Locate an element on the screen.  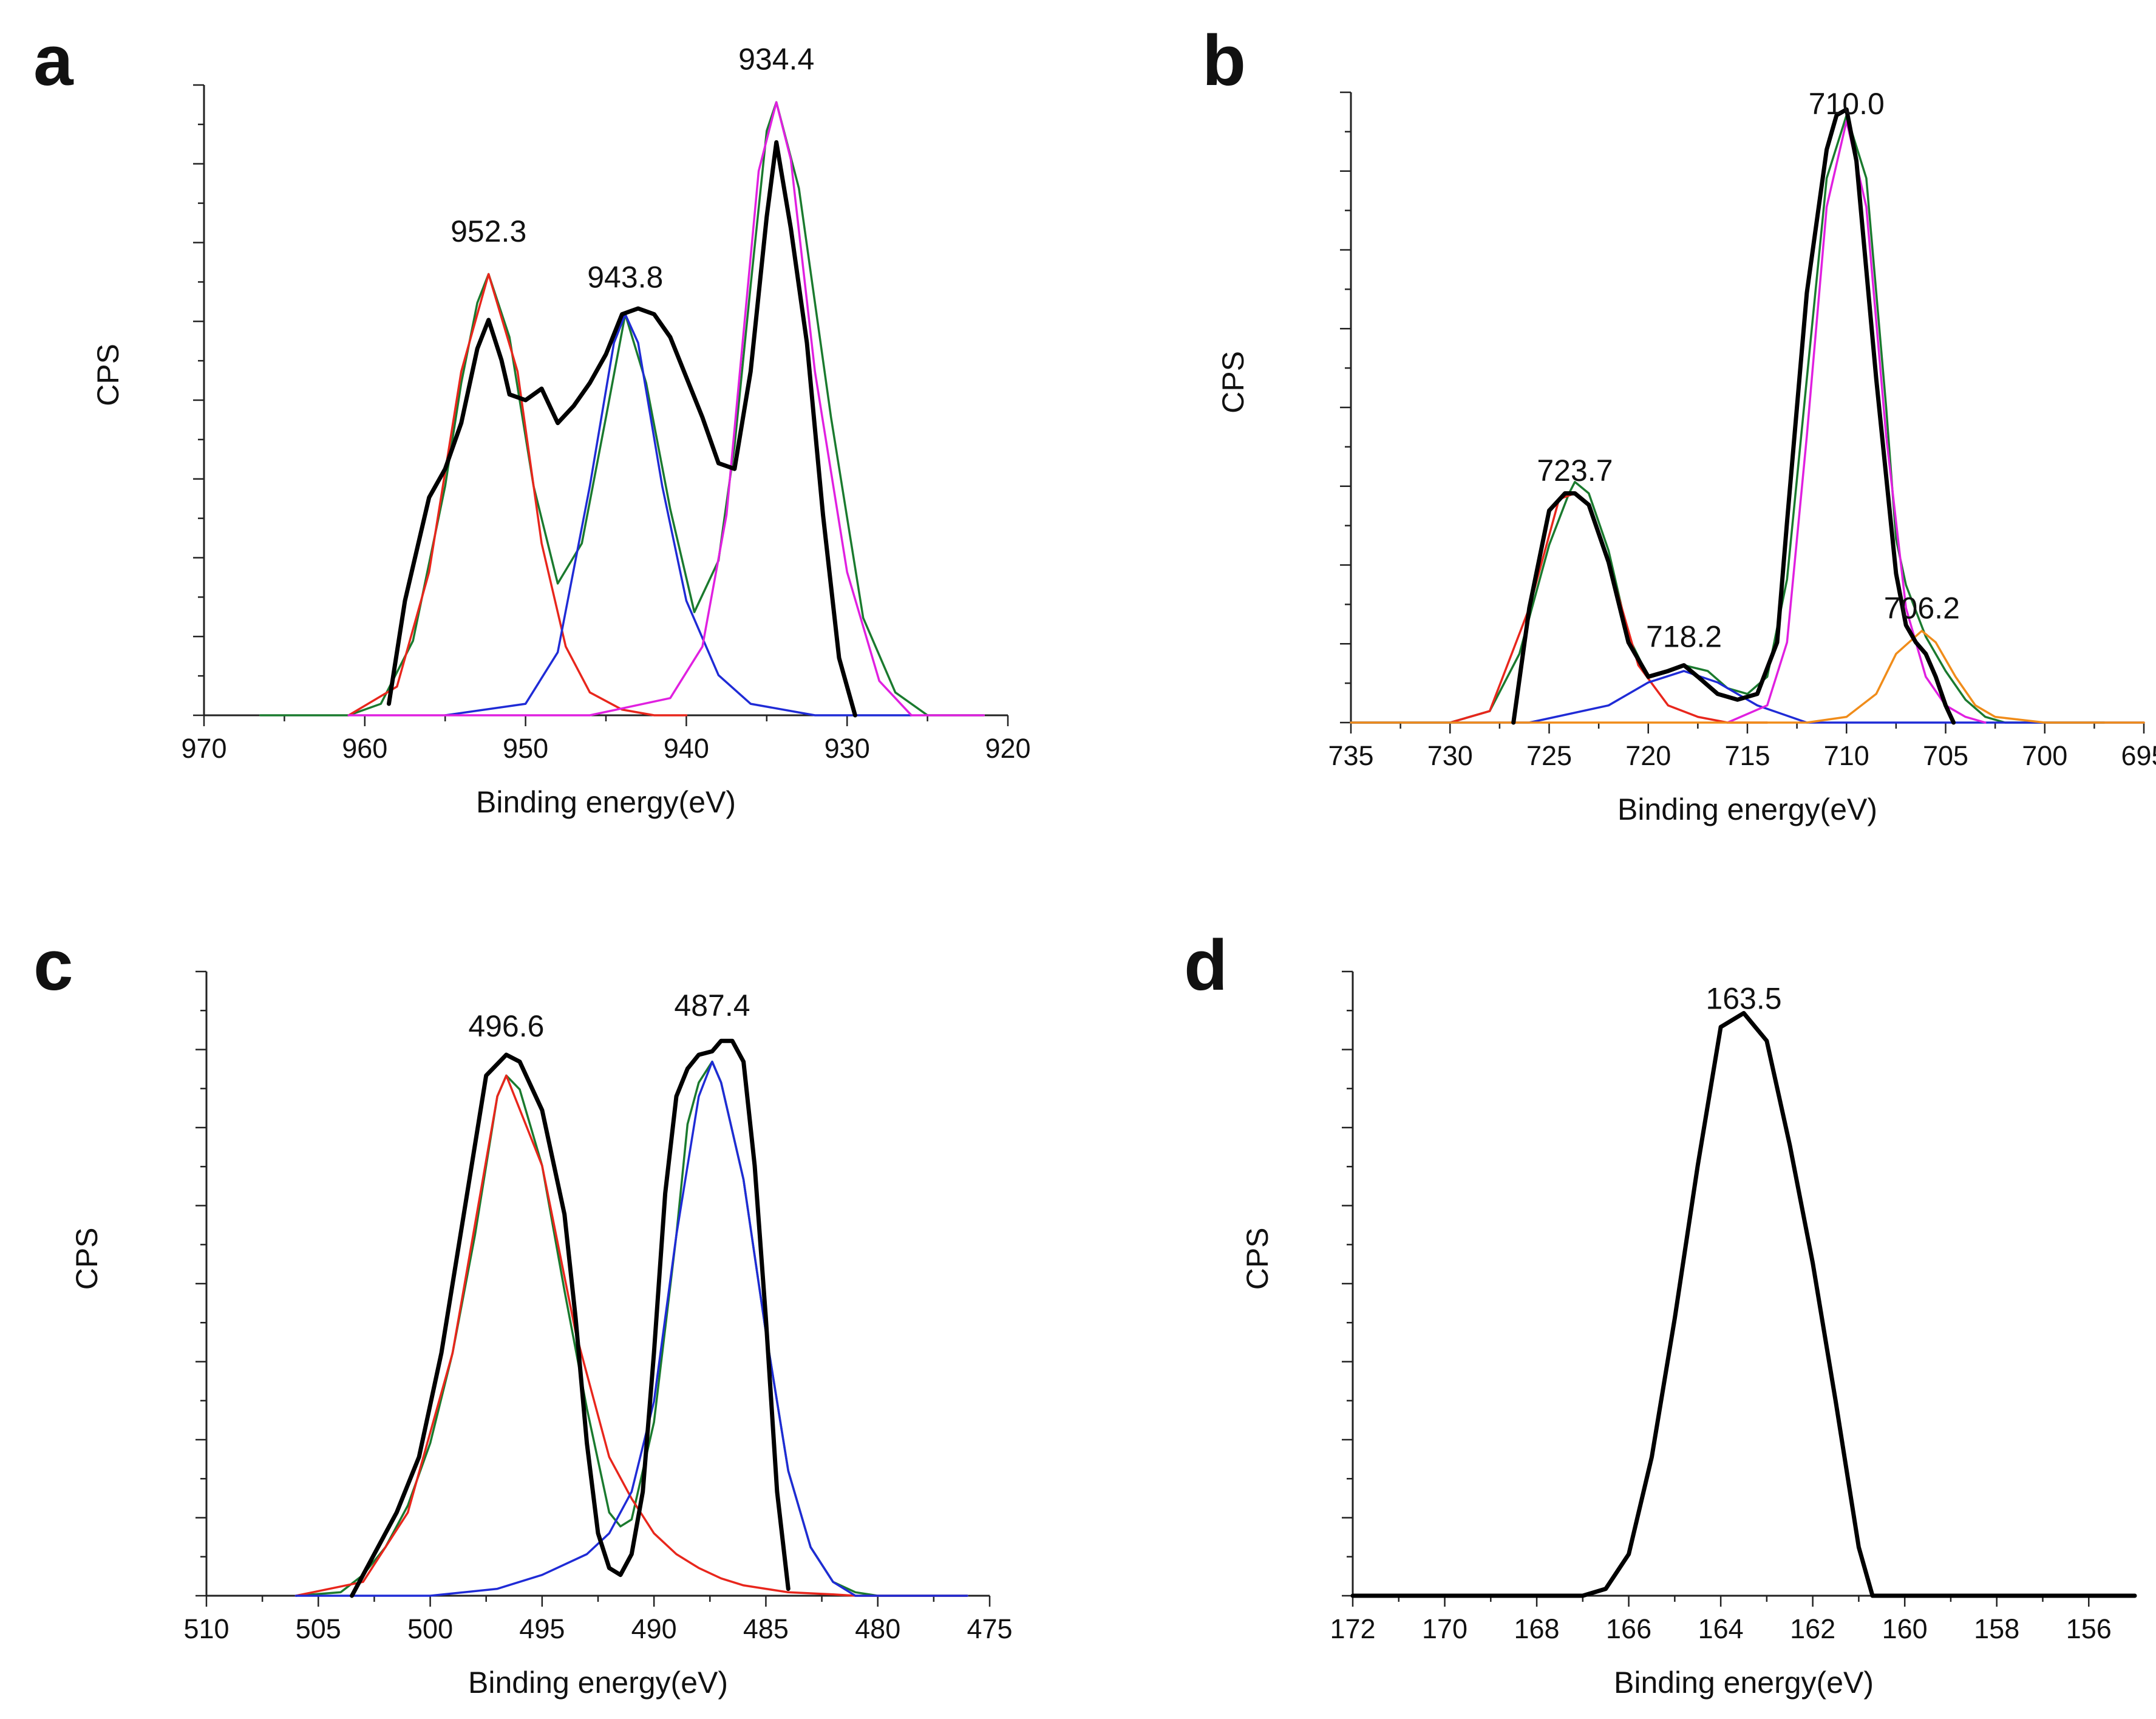
peak-label: 487.4 is located at coordinates (712, 1006).